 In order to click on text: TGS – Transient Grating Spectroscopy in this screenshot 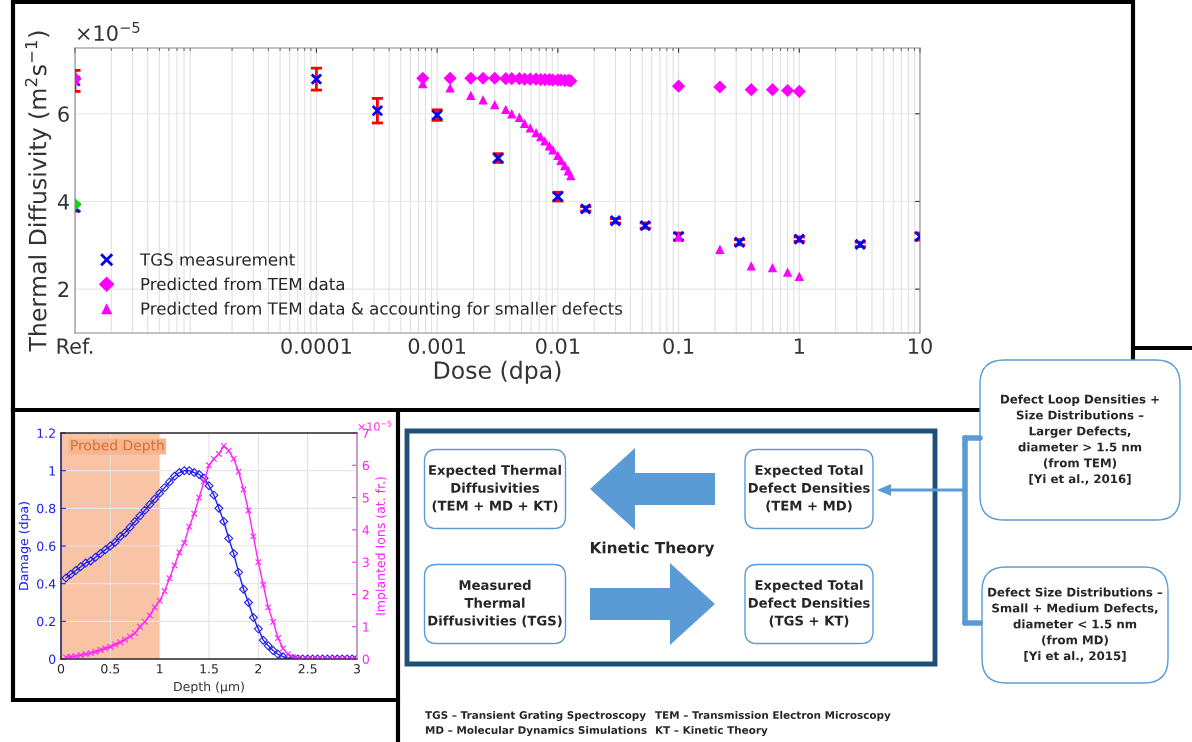, I will do `click(535, 716)`.